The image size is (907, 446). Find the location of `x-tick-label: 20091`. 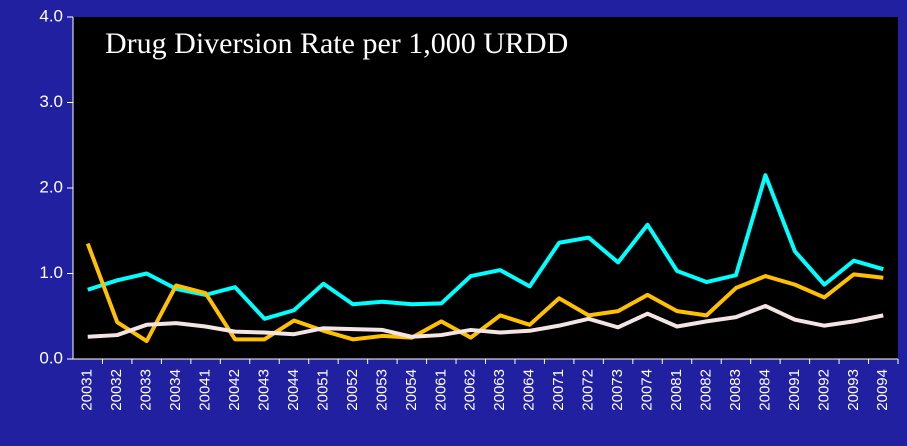

x-tick-label: 20091 is located at coordinates (794, 390).